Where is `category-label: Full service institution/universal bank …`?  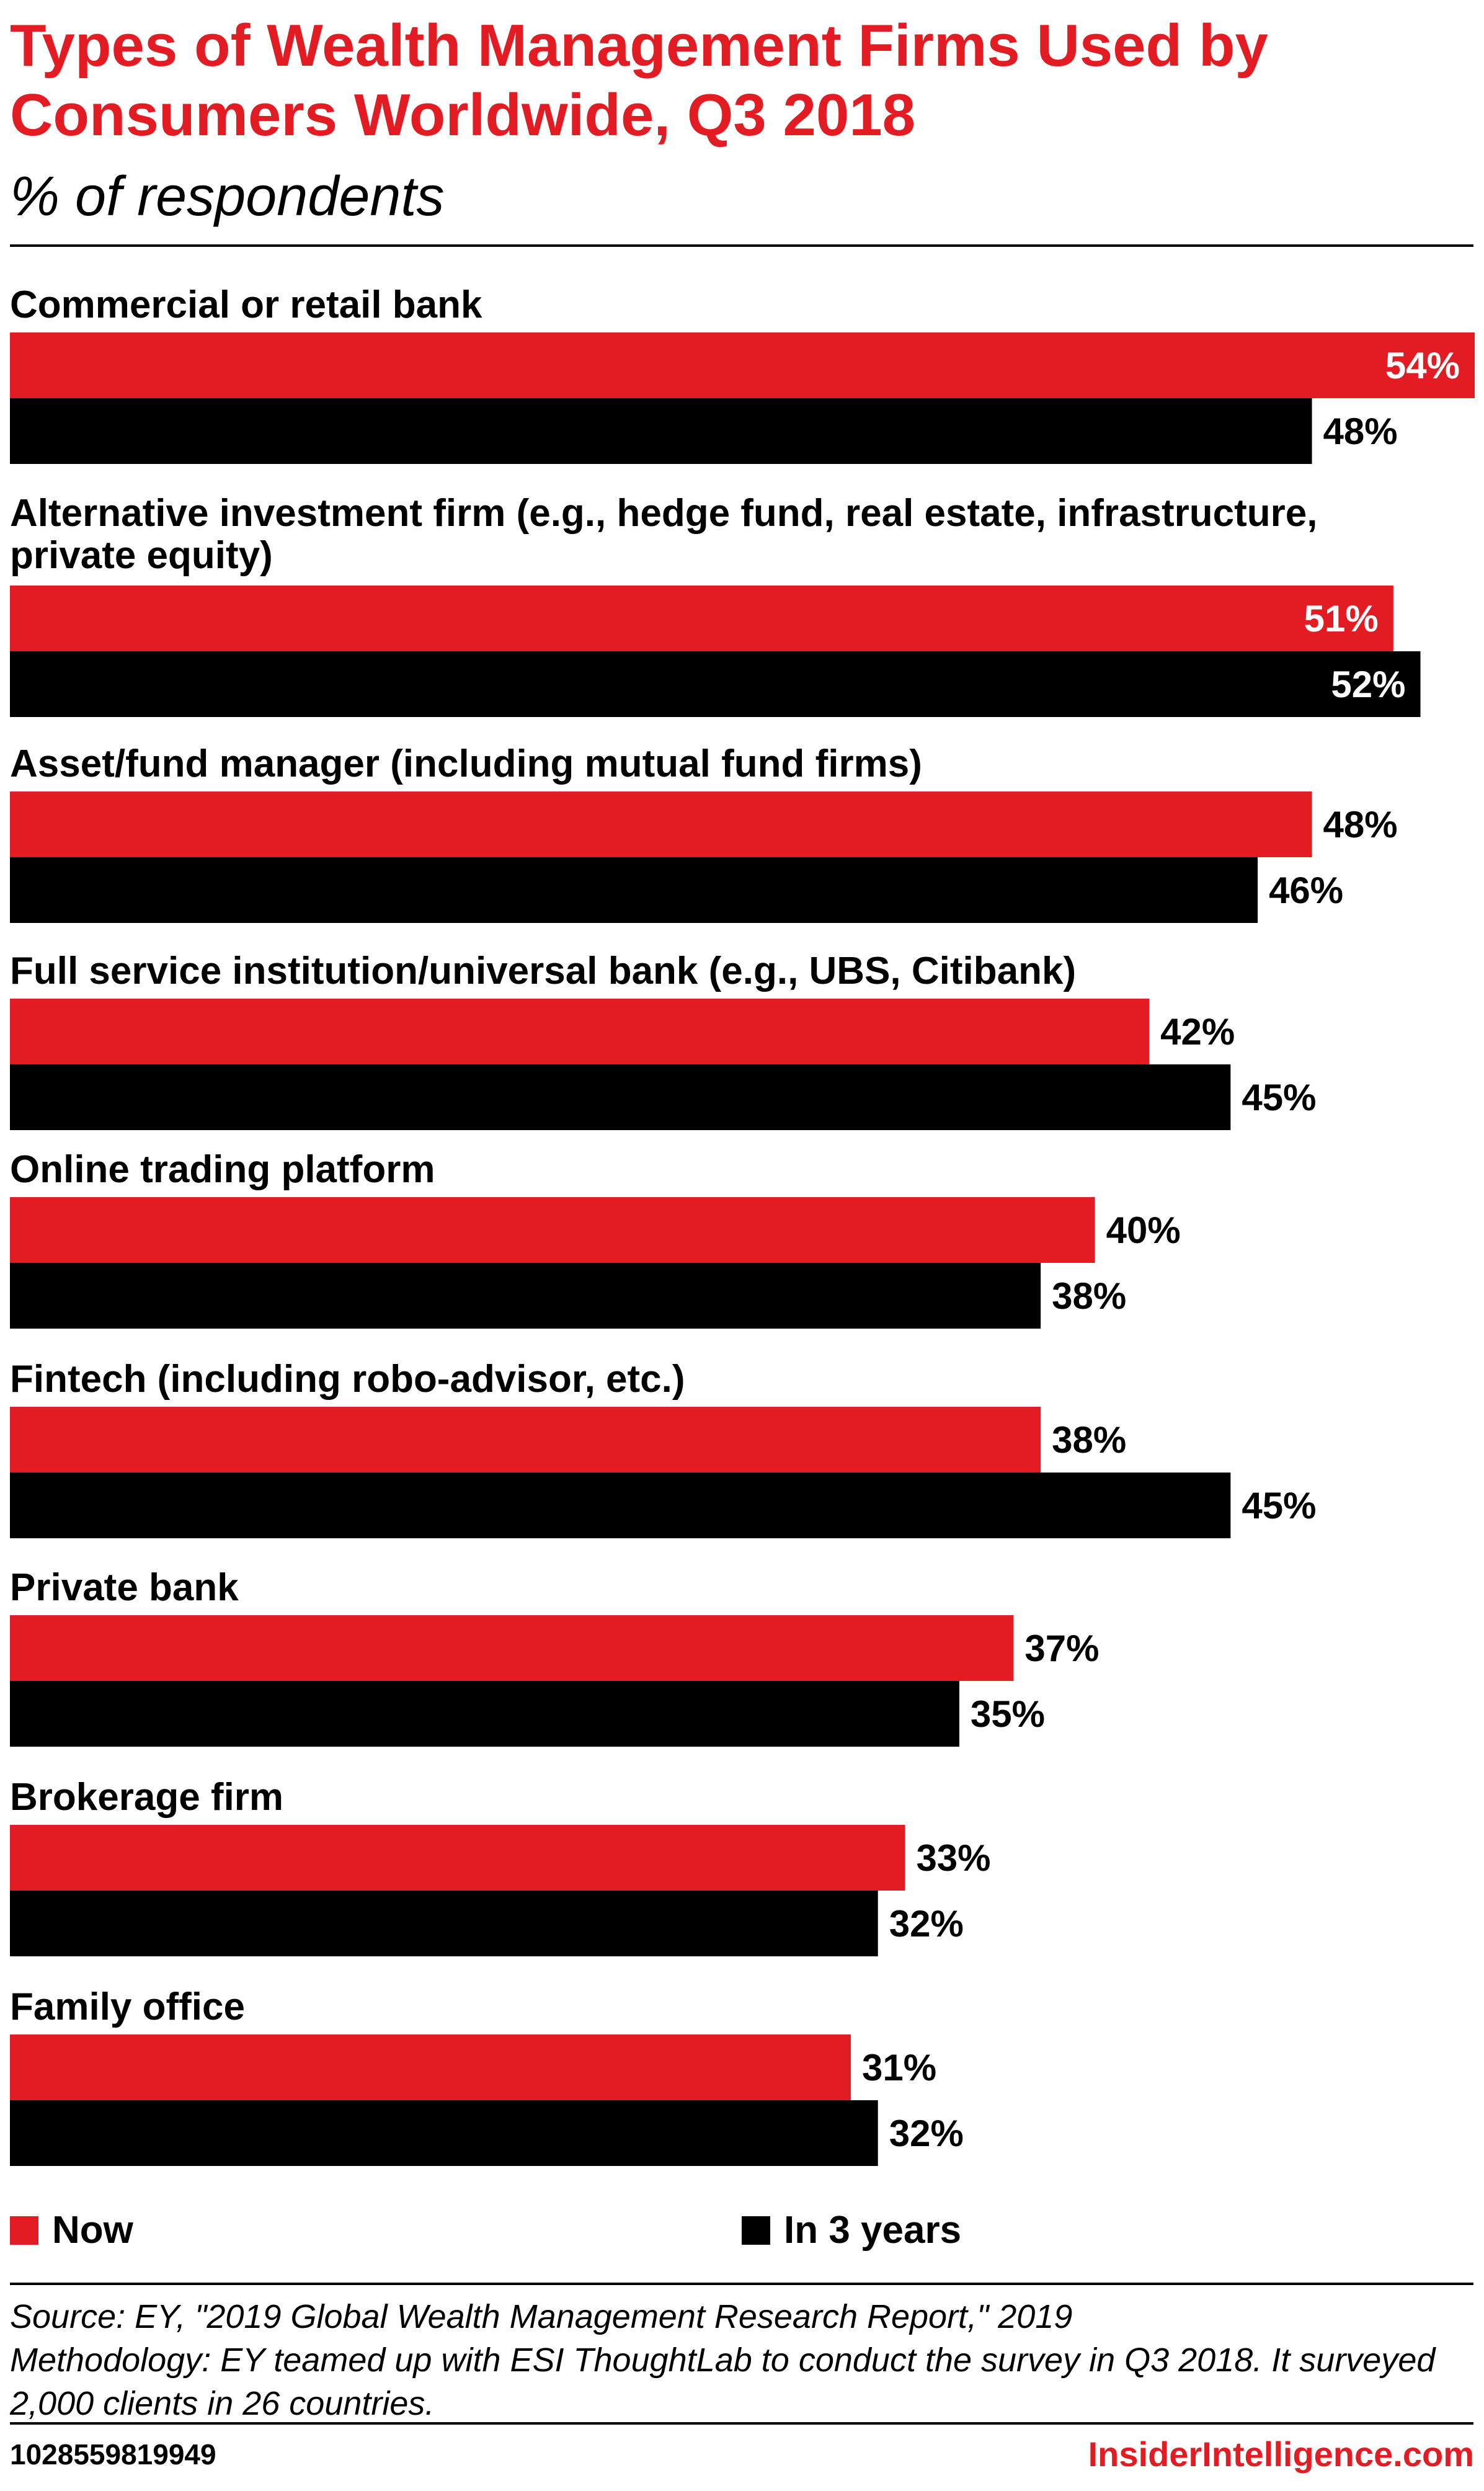 category-label: Full service institution/universal bank … is located at coordinates (543, 971).